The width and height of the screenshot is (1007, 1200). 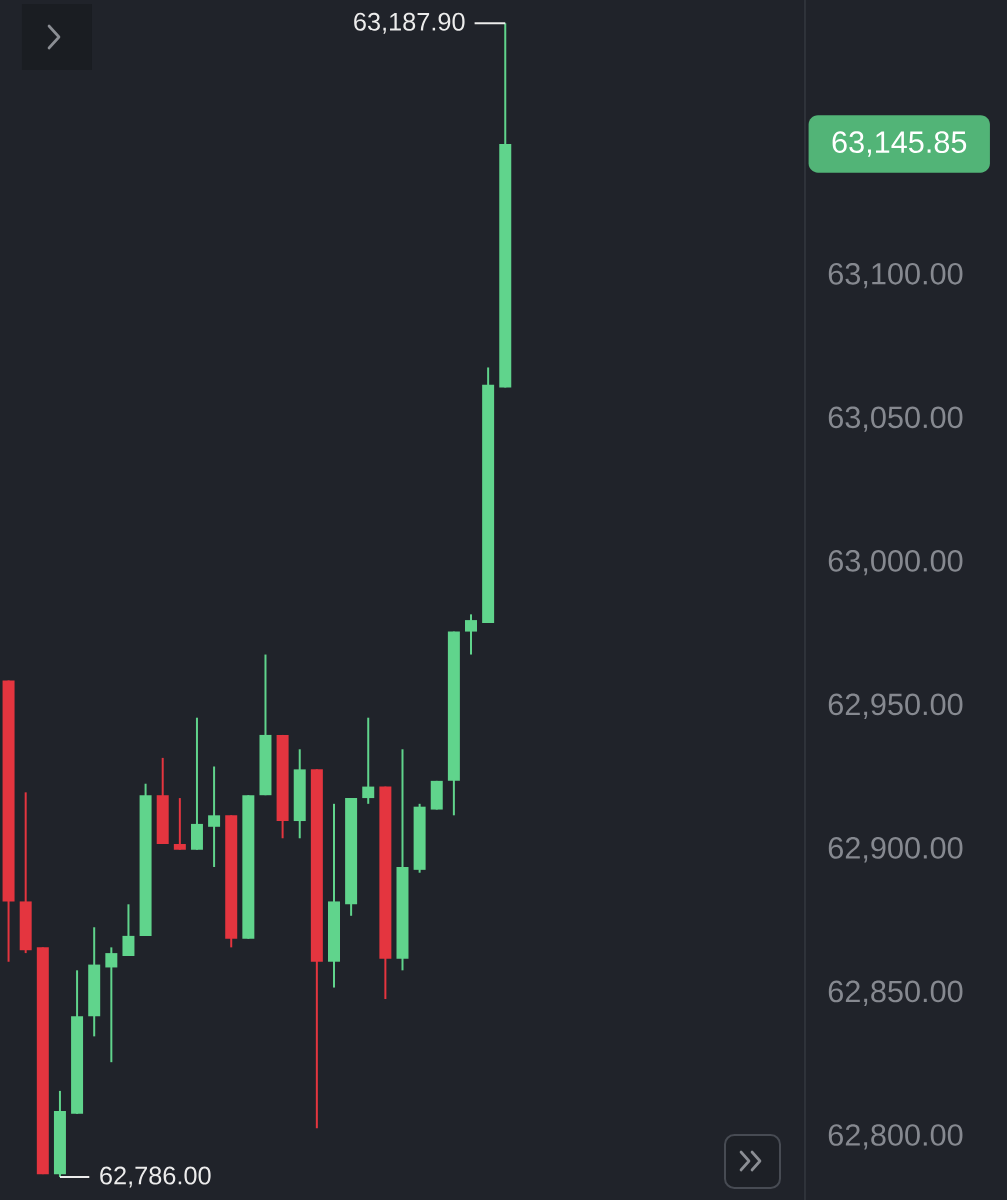 What do you see at coordinates (899, 144) in the screenshot?
I see `text: 63,145.85` at bounding box center [899, 144].